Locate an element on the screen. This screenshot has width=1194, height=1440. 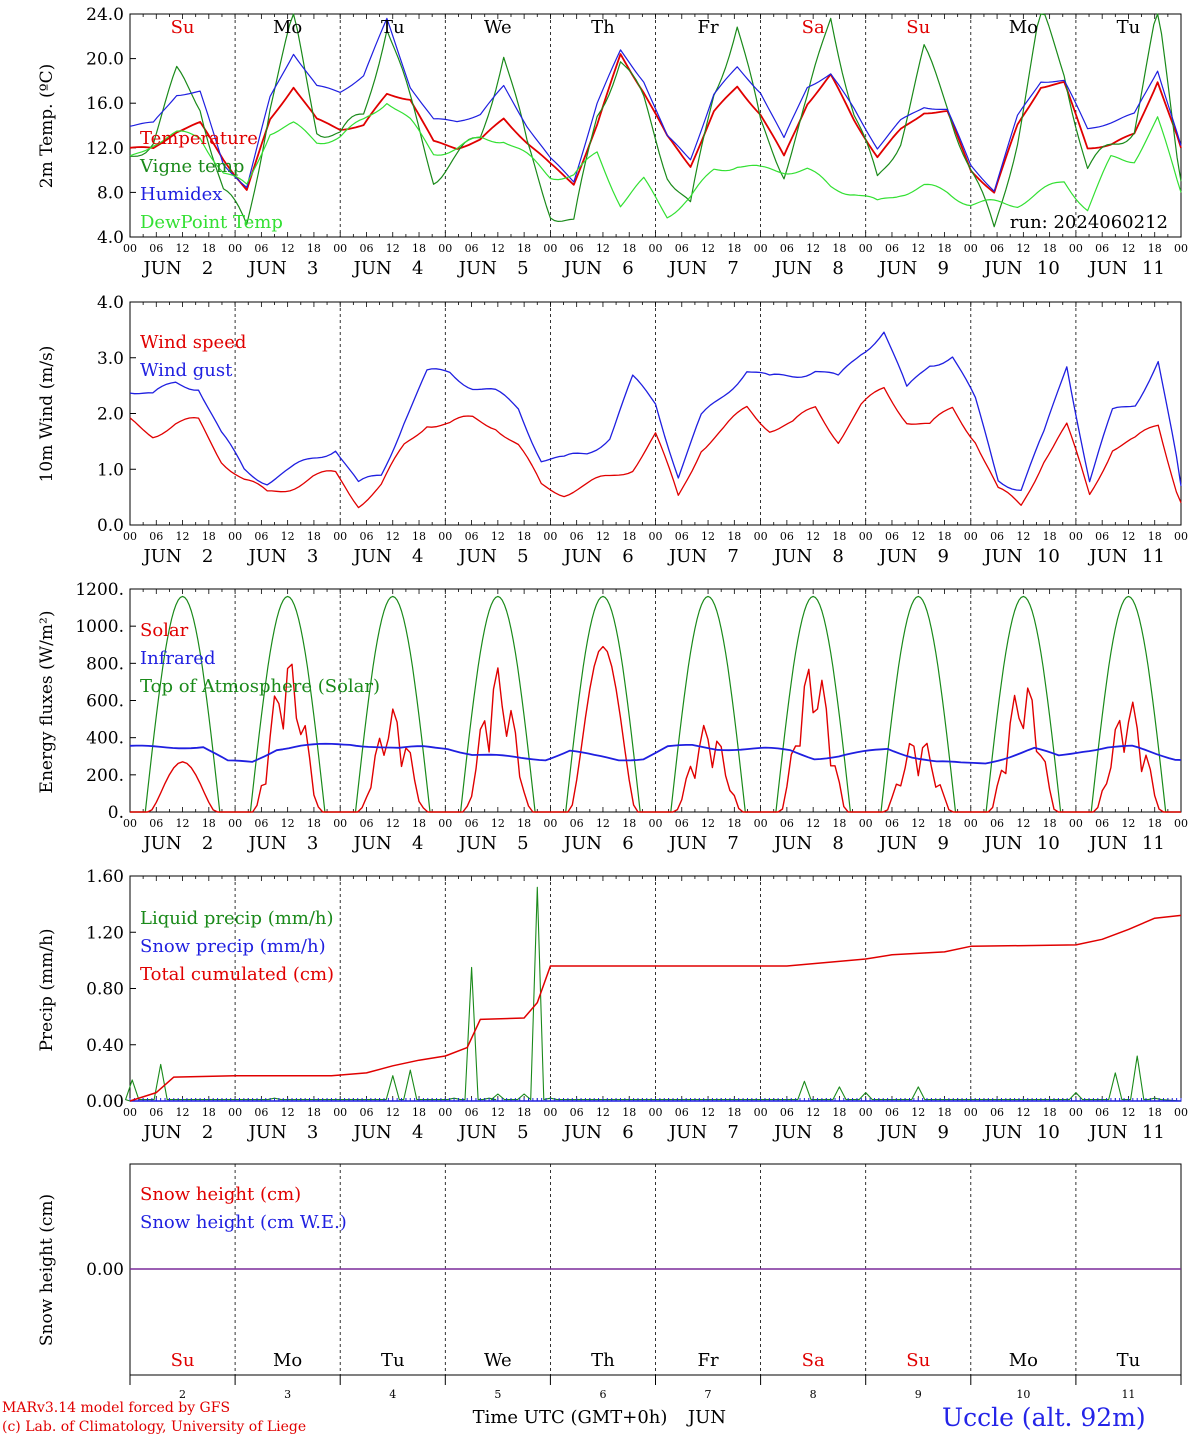
series-line-solar is located at coordinates (655, 729).